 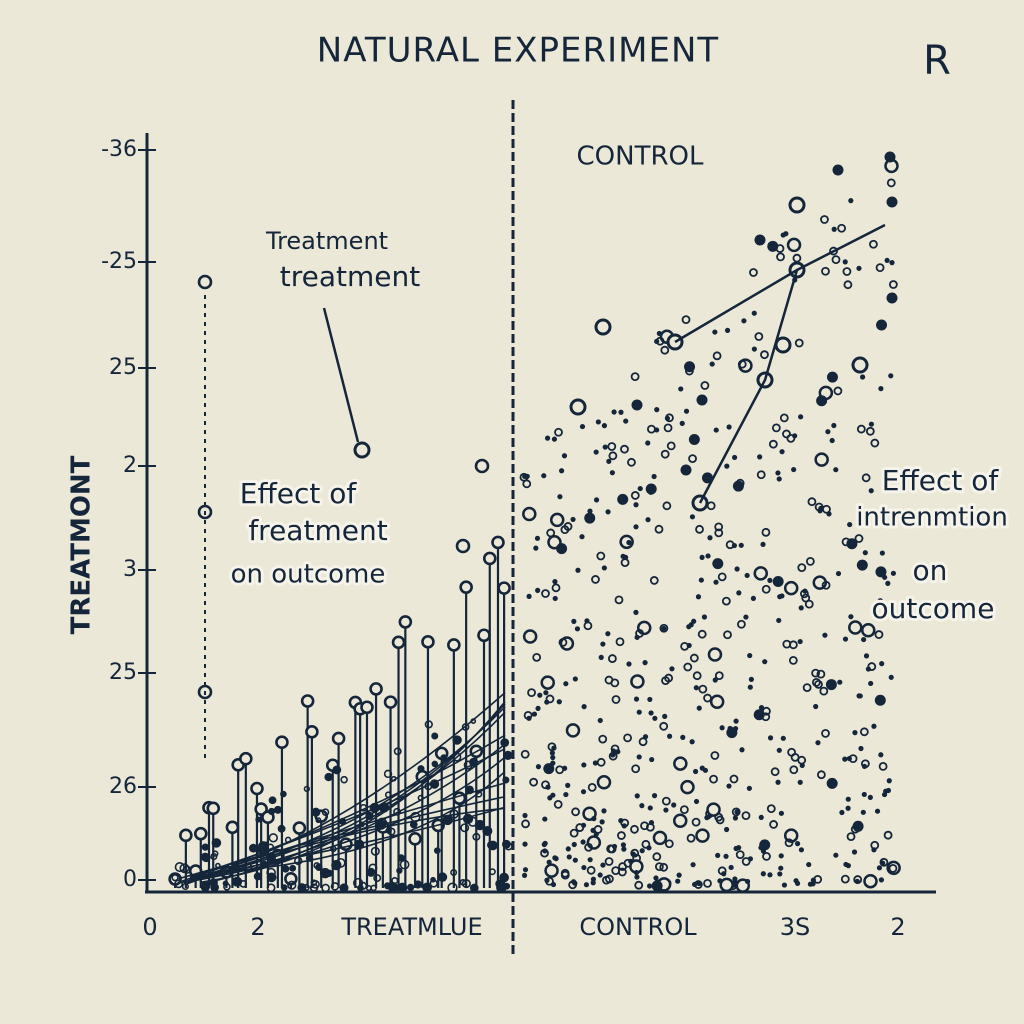 What do you see at coordinates (82, 544) in the screenshot?
I see `y-axis-title: TREATMONT` at bounding box center [82, 544].